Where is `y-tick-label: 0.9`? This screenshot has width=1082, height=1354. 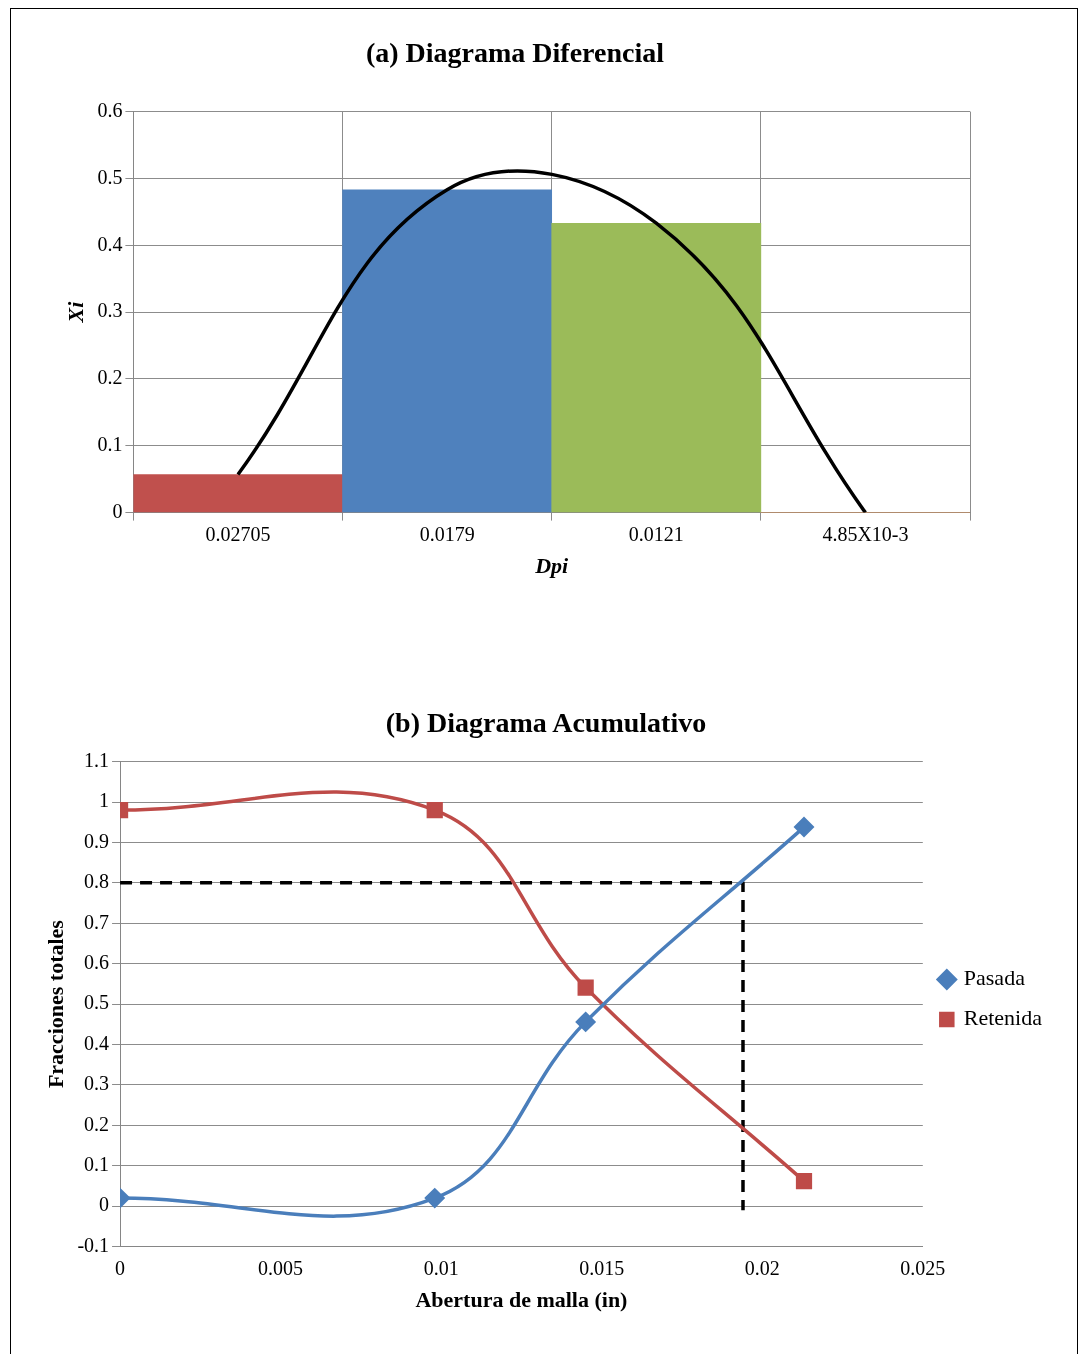
y-tick-label: 0.9 is located at coordinates (97, 840).